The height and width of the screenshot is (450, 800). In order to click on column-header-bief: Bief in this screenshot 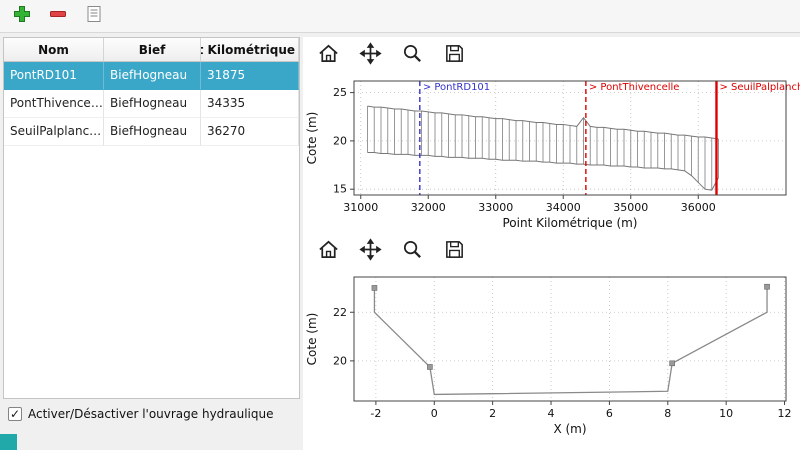, I will do `click(152, 49)`.